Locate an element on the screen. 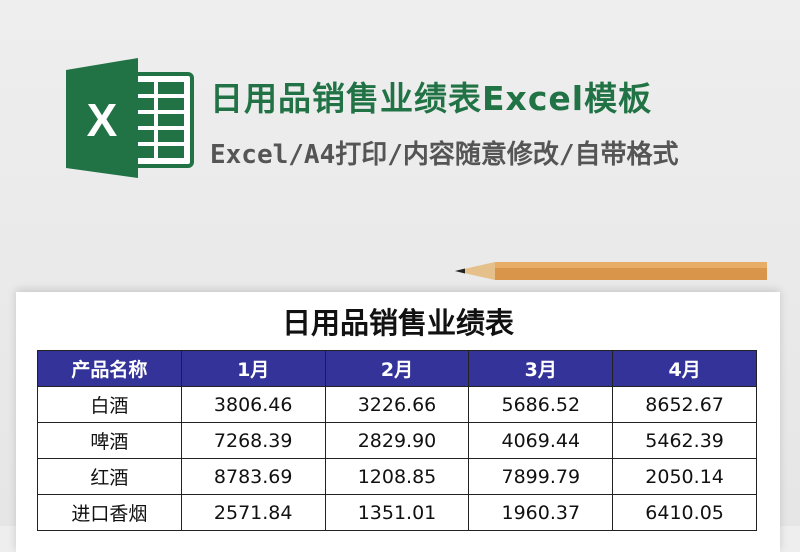  column-header: 3月 is located at coordinates (541, 368).